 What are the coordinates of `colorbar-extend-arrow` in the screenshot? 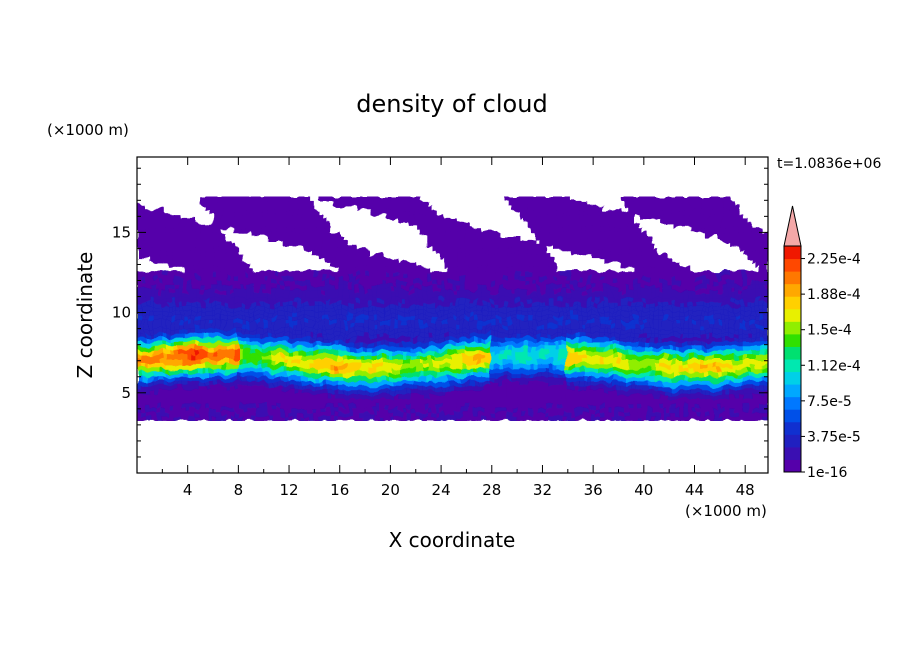 It's located at (792, 226).